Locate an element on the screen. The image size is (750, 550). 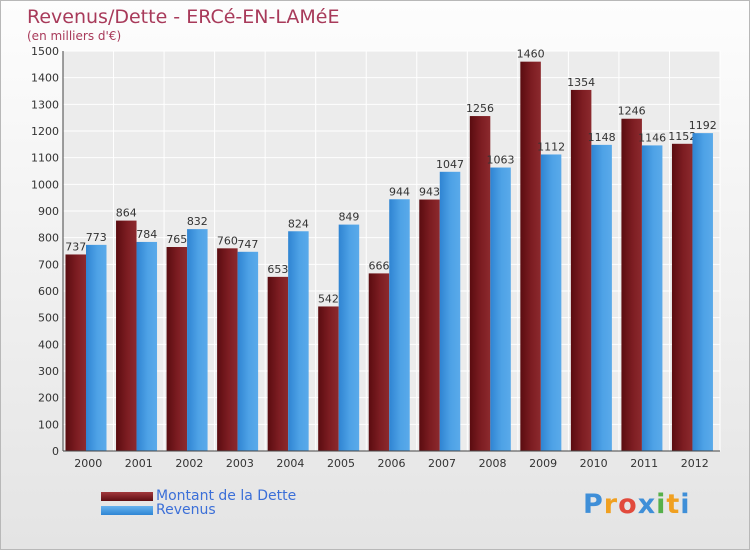
x-tick-label: 2012 is located at coordinates (695, 463).